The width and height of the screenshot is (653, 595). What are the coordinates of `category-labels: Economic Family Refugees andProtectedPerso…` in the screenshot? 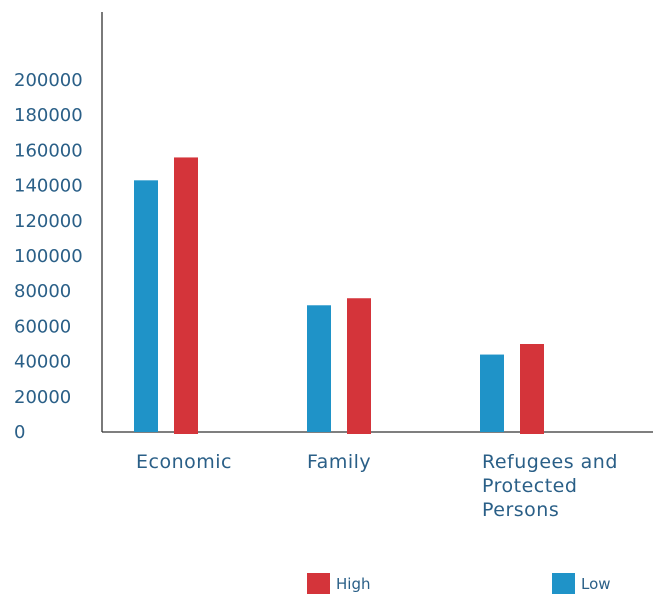 It's located at (377, 486).